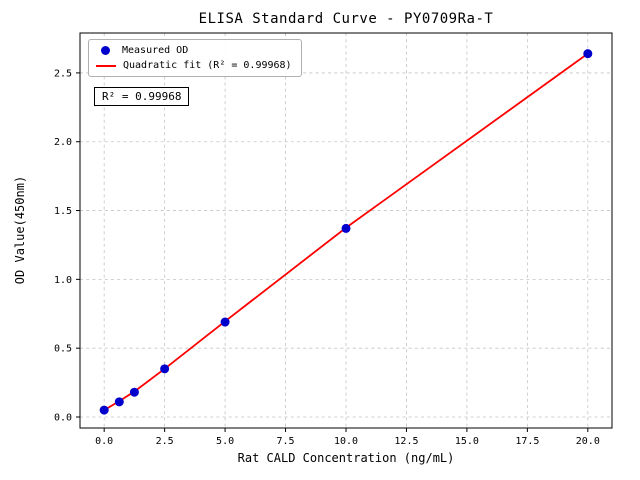 The width and height of the screenshot is (640, 480). Describe the element at coordinates (63, 280) in the screenshot. I see `y-tick-label: 1.0` at that location.